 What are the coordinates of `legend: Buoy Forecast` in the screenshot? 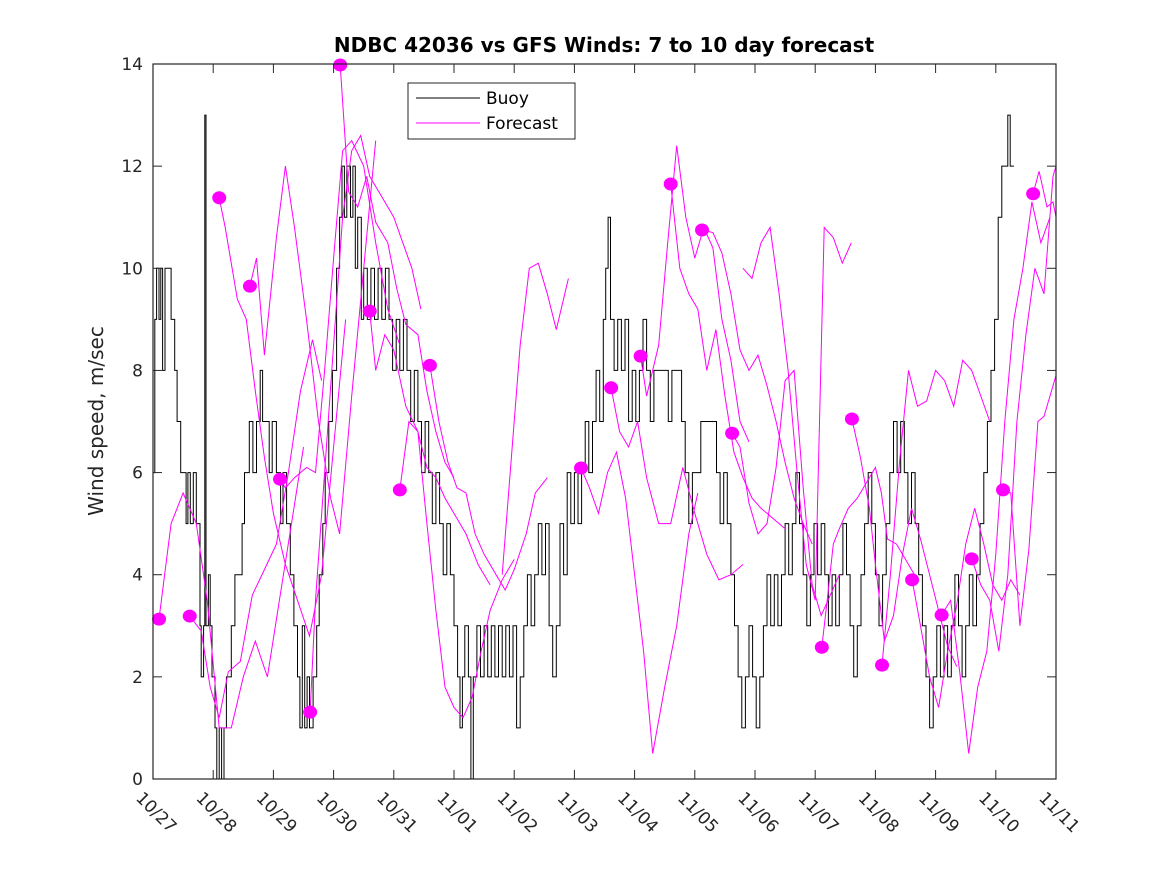 It's located at (491, 111).